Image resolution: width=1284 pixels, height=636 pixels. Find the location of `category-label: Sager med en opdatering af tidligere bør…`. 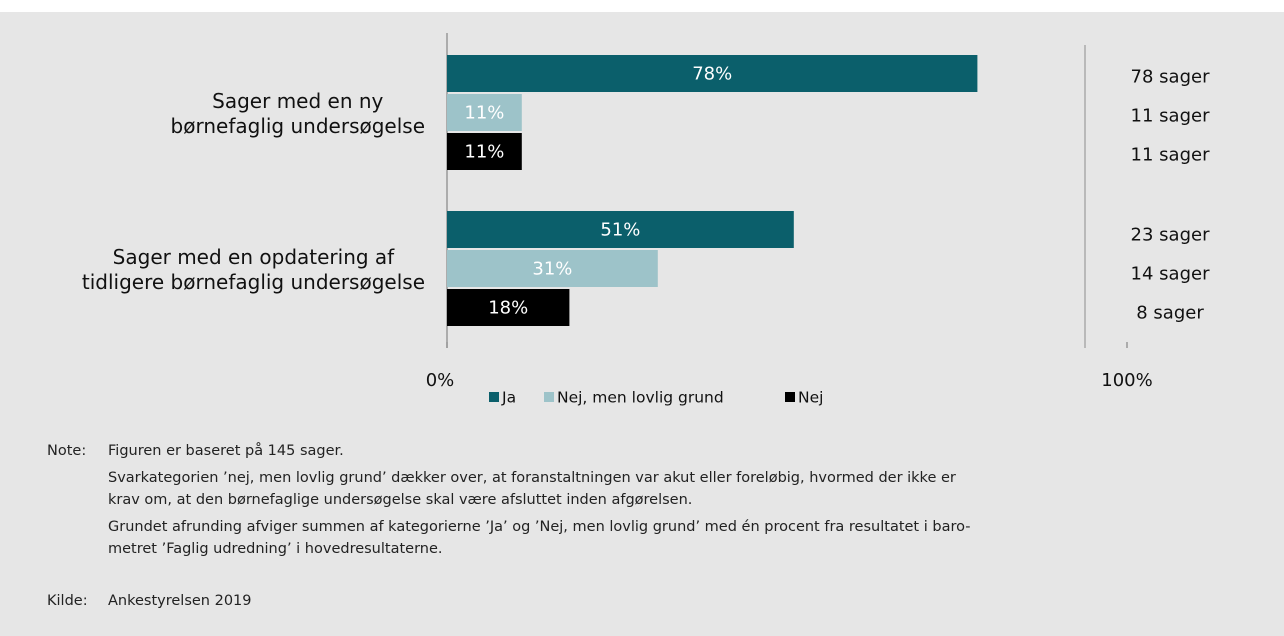

category-label: Sager med en opdatering af tidligere bør… is located at coordinates (253, 269).